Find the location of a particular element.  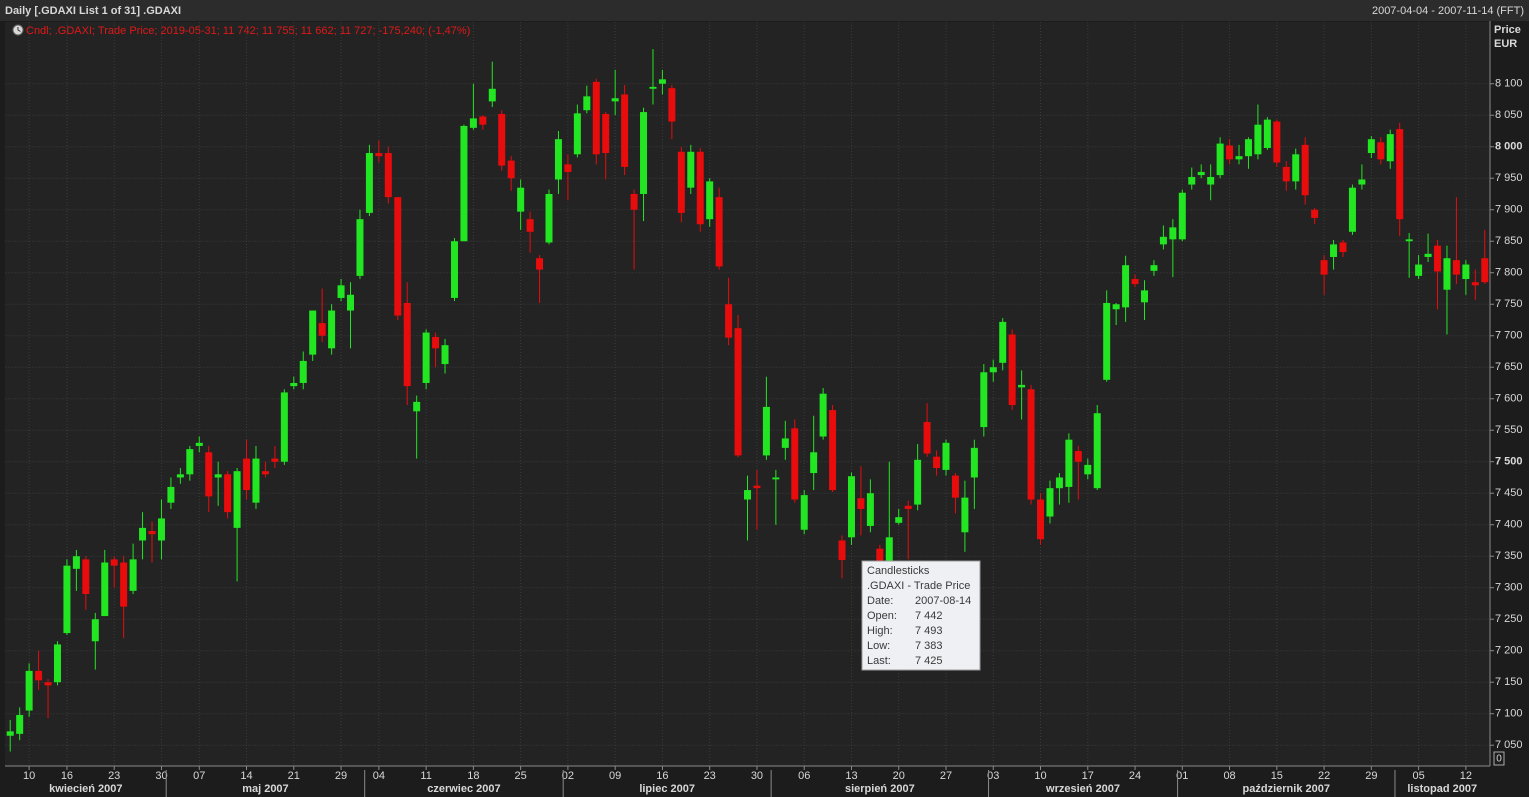

y-tick-label: 7 500 is located at coordinates (1509, 462).